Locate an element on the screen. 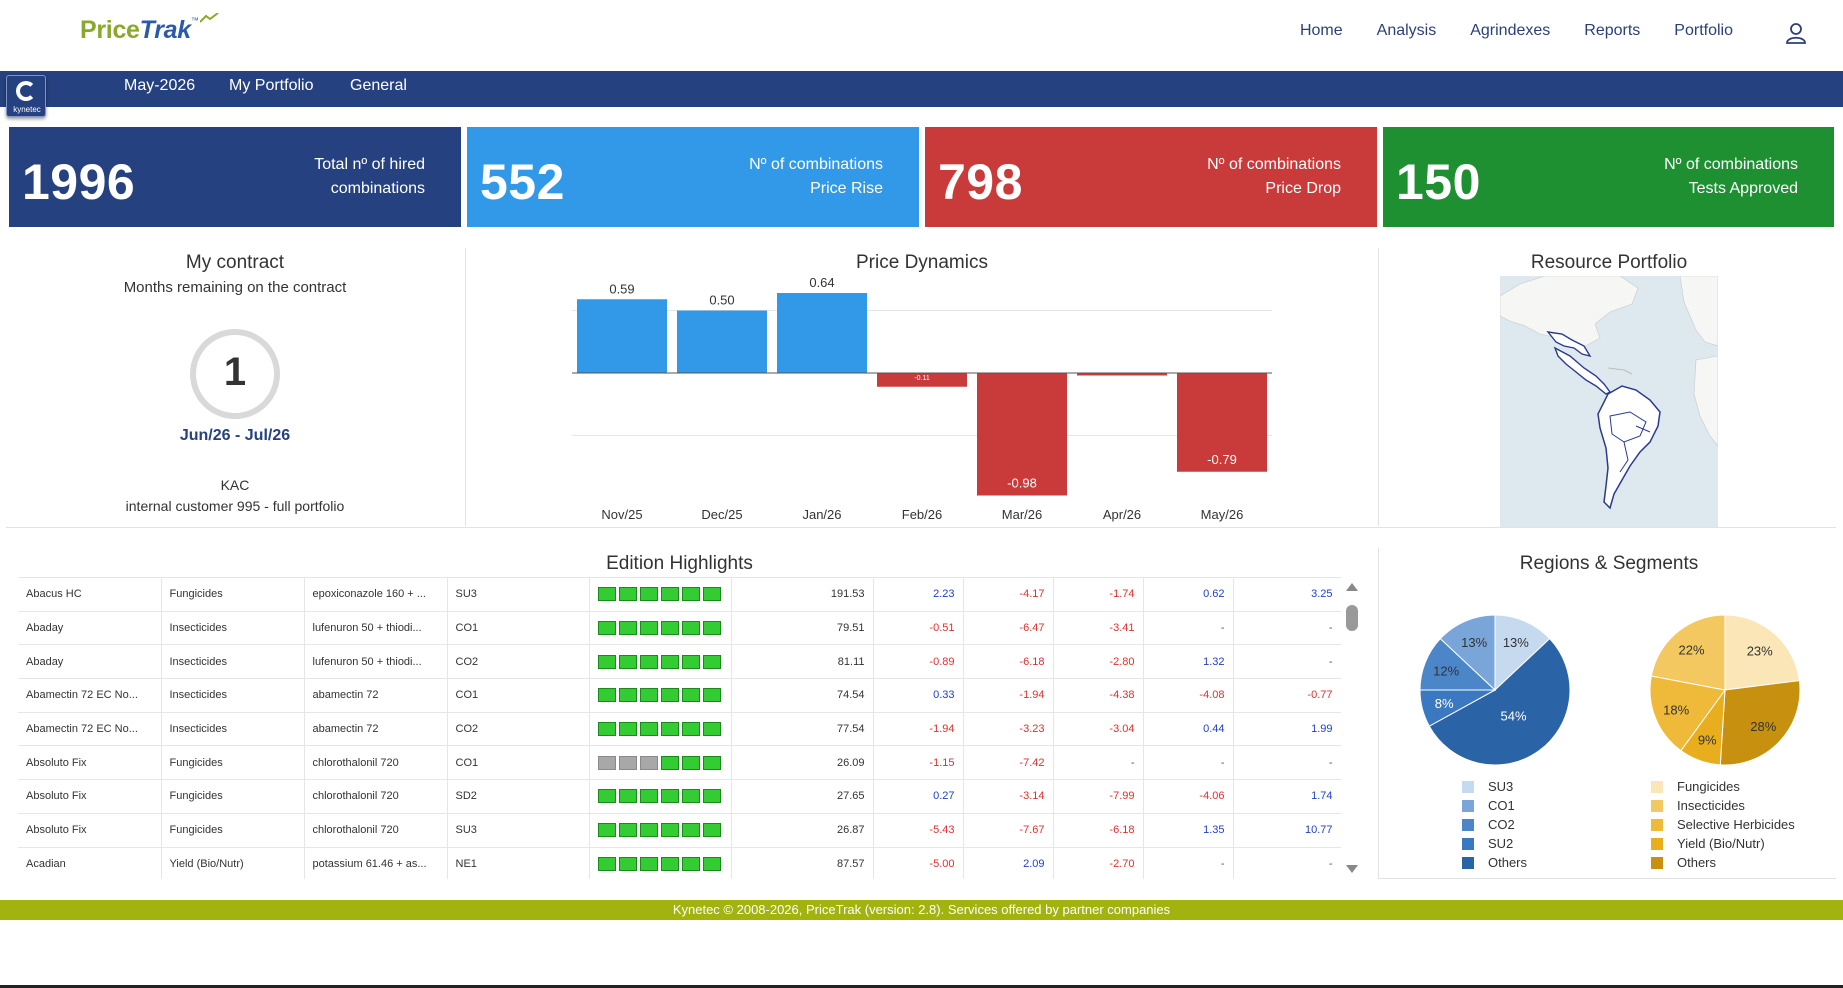 This screenshot has height=988, width=1843. kpi-value: 552 is located at coordinates (522, 182).